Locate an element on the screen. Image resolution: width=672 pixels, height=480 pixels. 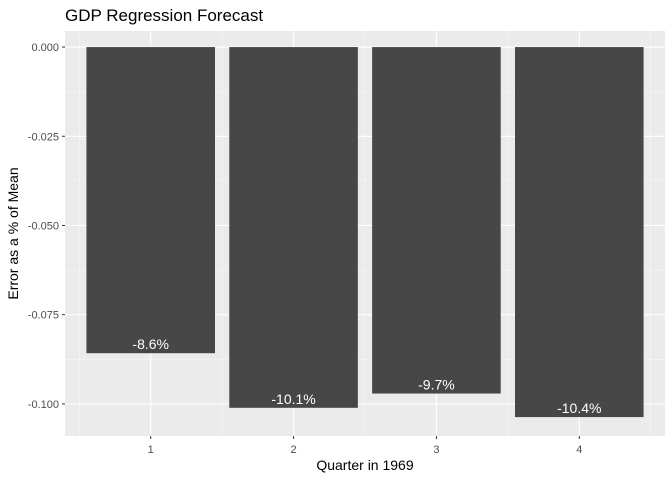
data-label-q1: -8.6% is located at coordinates (150, 344).